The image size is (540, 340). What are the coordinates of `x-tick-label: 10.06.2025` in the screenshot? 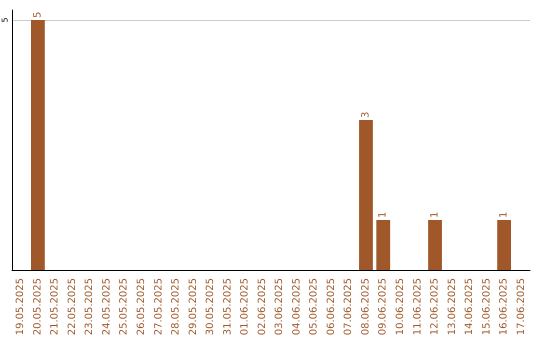 It's located at (400, 307).